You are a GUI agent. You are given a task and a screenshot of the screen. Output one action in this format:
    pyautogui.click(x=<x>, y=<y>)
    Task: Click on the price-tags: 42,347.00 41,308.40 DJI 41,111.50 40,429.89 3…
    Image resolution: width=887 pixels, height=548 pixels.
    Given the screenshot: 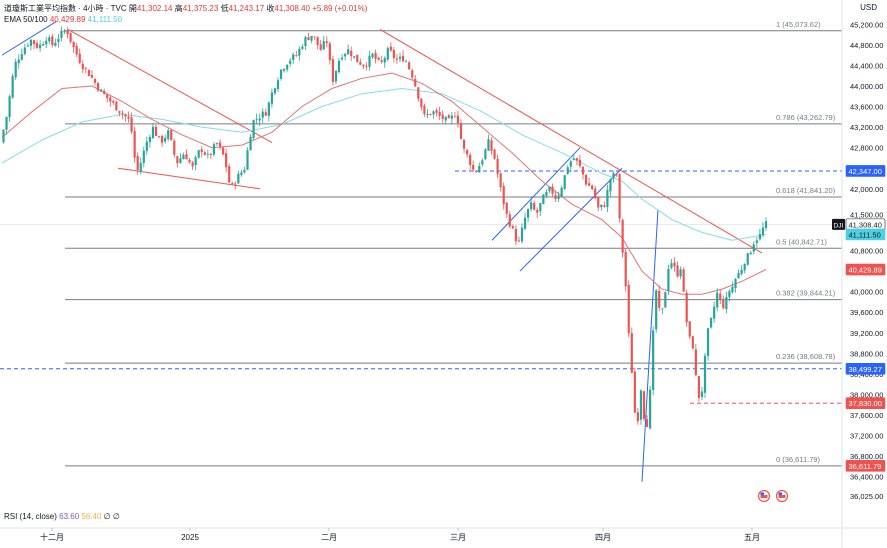 What is the action you would take?
    pyautogui.click(x=859, y=318)
    